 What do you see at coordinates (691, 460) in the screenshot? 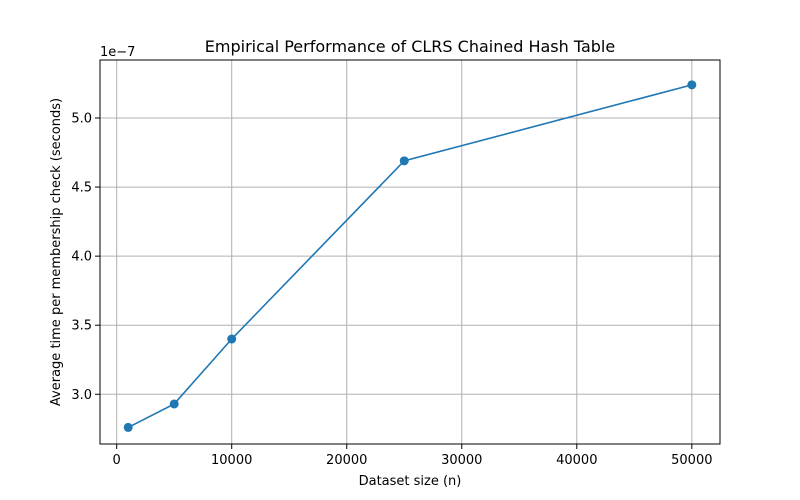
I see `x-tick-label: 50000` at bounding box center [691, 460].